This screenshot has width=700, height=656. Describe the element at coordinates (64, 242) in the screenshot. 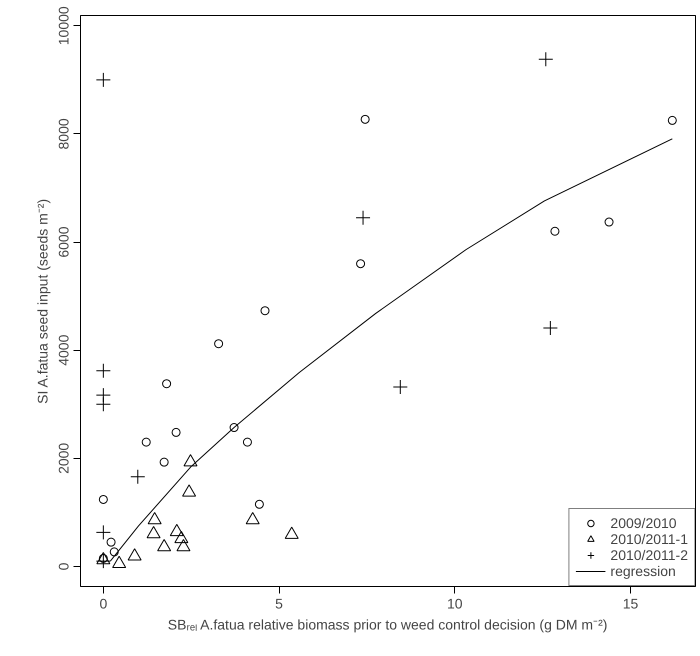

I see `y-tick-label: 6000` at that location.